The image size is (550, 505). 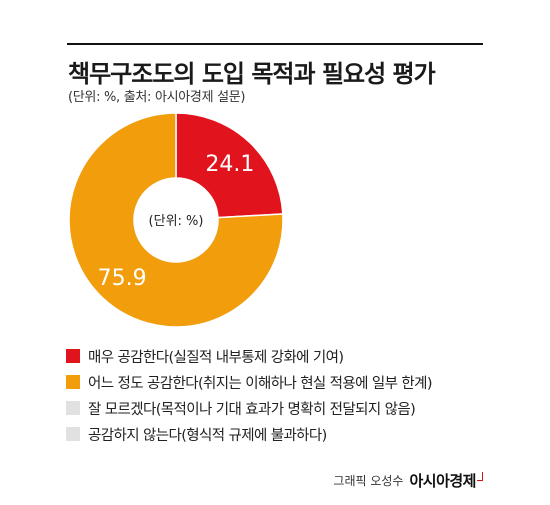 I want to click on legend-item: 어느 정도 공감한다(취지는 이해하나 현실 적용에 일부 한계), so click(x=249, y=382).